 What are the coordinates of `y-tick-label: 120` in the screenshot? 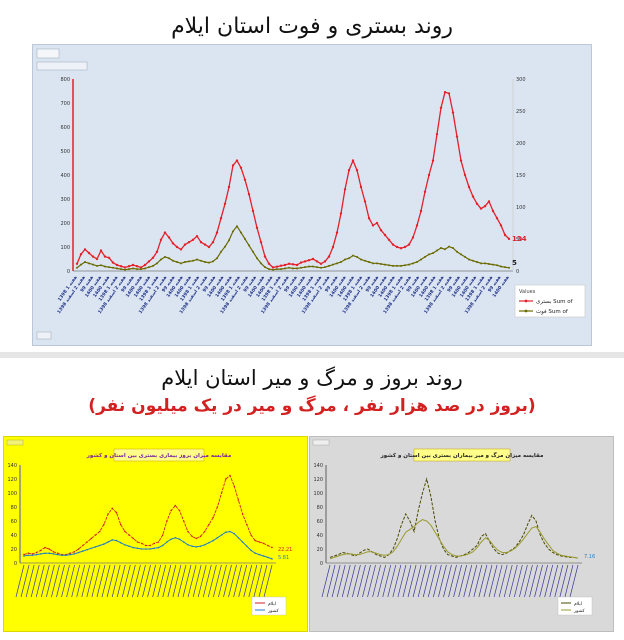 It's located at (12, 480).